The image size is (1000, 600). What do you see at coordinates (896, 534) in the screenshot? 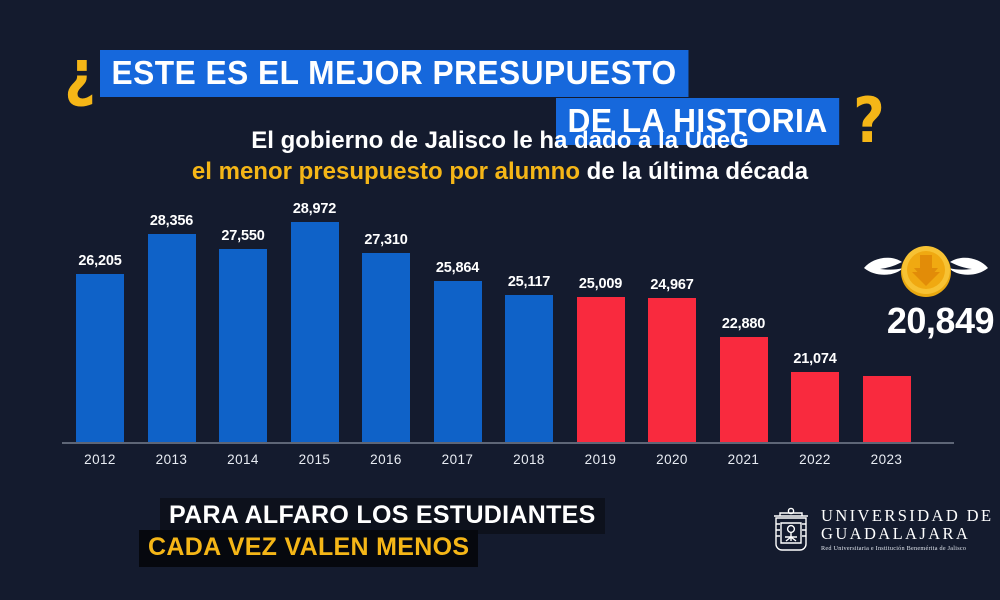
I see `udeg-name-line-2: GUADALAJARA` at bounding box center [896, 534].